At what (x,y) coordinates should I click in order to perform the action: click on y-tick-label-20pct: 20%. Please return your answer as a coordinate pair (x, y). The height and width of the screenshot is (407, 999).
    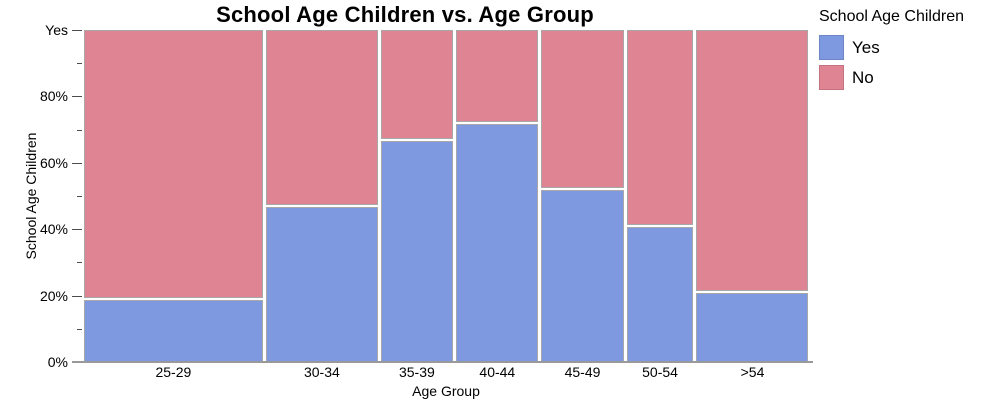
    Looking at the image, I should click on (53, 295).